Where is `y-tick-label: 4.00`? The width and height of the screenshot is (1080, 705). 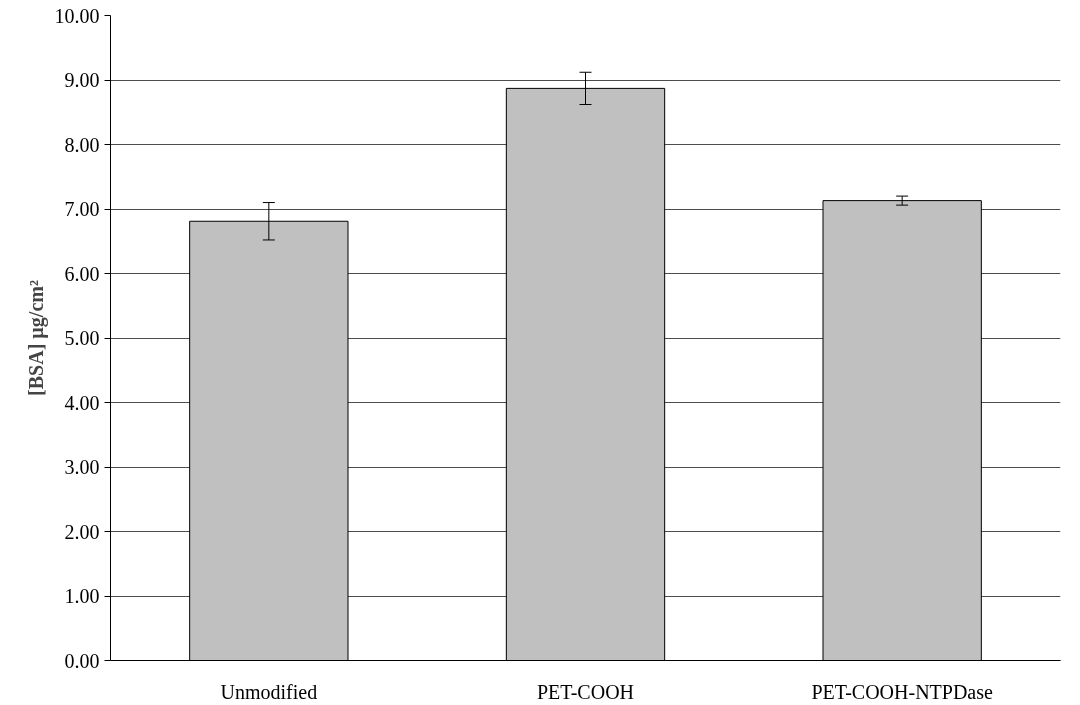
y-tick-label: 4.00 is located at coordinates (82, 402).